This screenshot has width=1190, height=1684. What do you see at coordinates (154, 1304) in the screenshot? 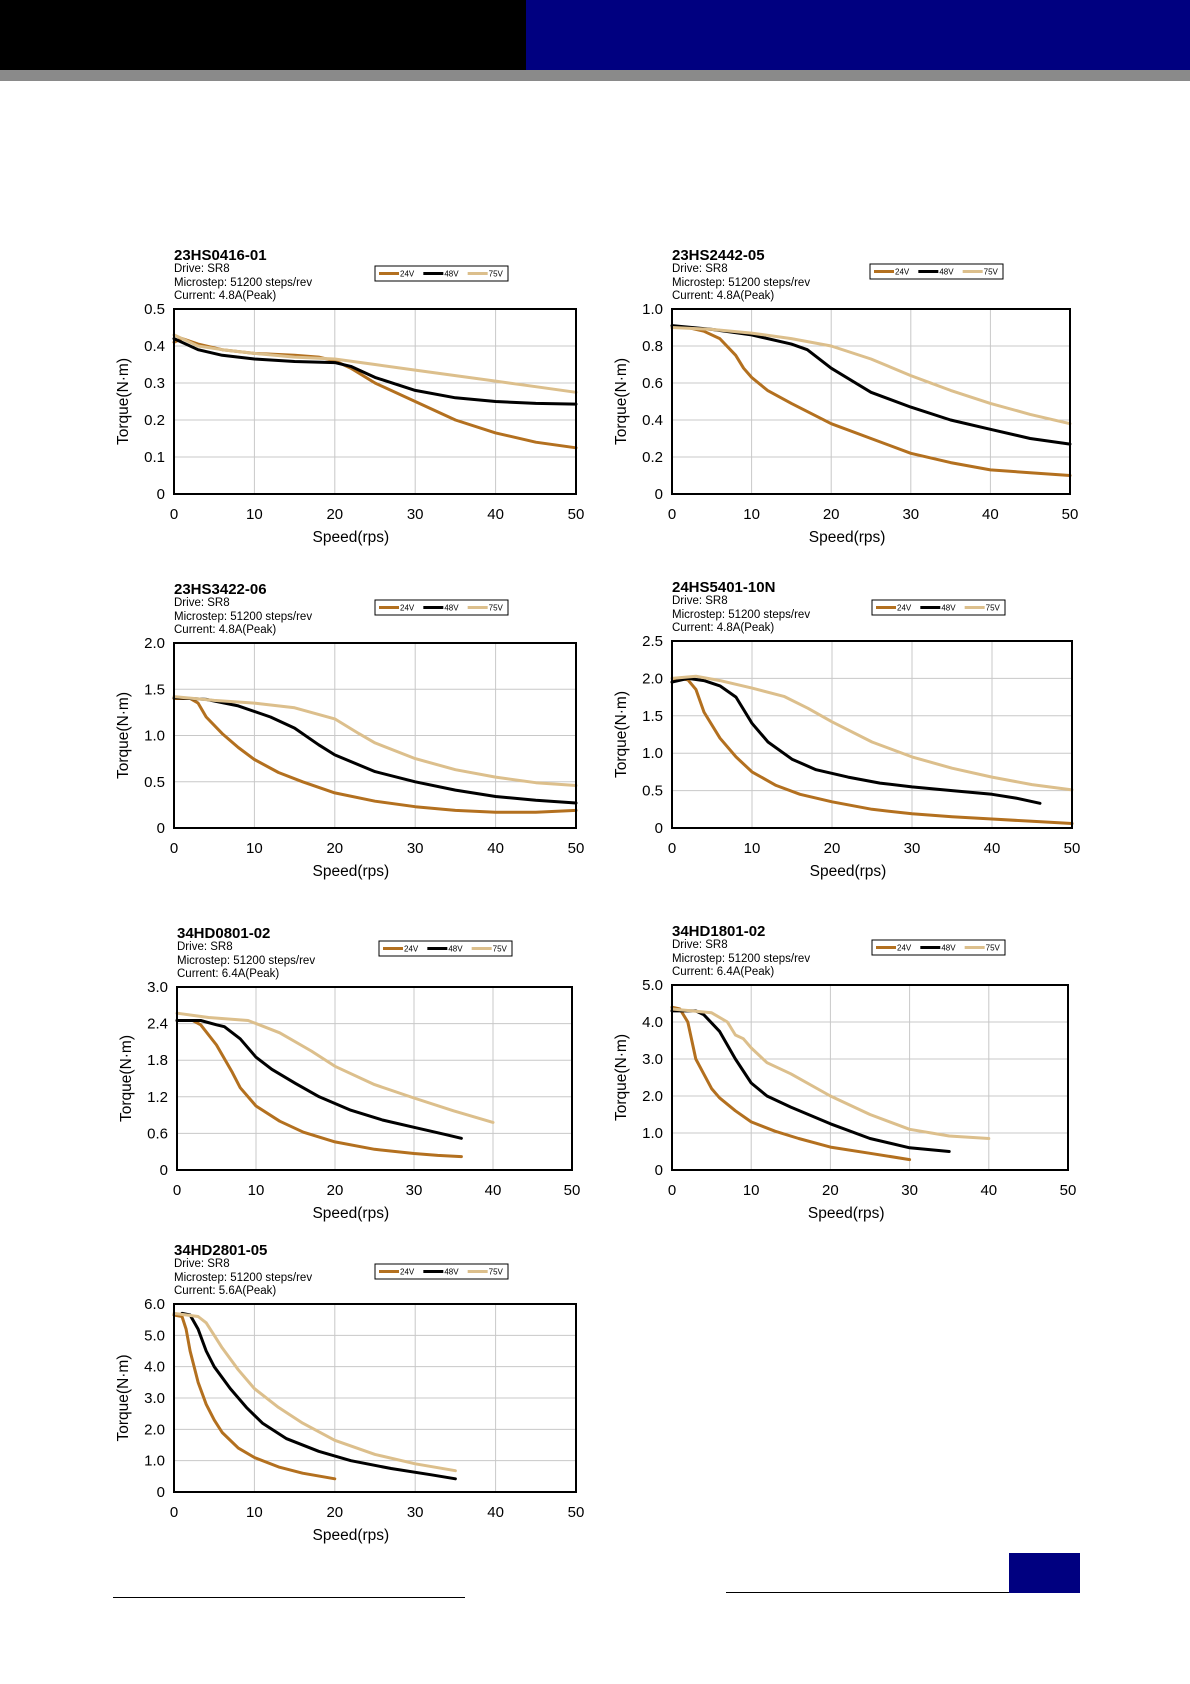
I see `y-tick-label: 6.0` at bounding box center [154, 1304].